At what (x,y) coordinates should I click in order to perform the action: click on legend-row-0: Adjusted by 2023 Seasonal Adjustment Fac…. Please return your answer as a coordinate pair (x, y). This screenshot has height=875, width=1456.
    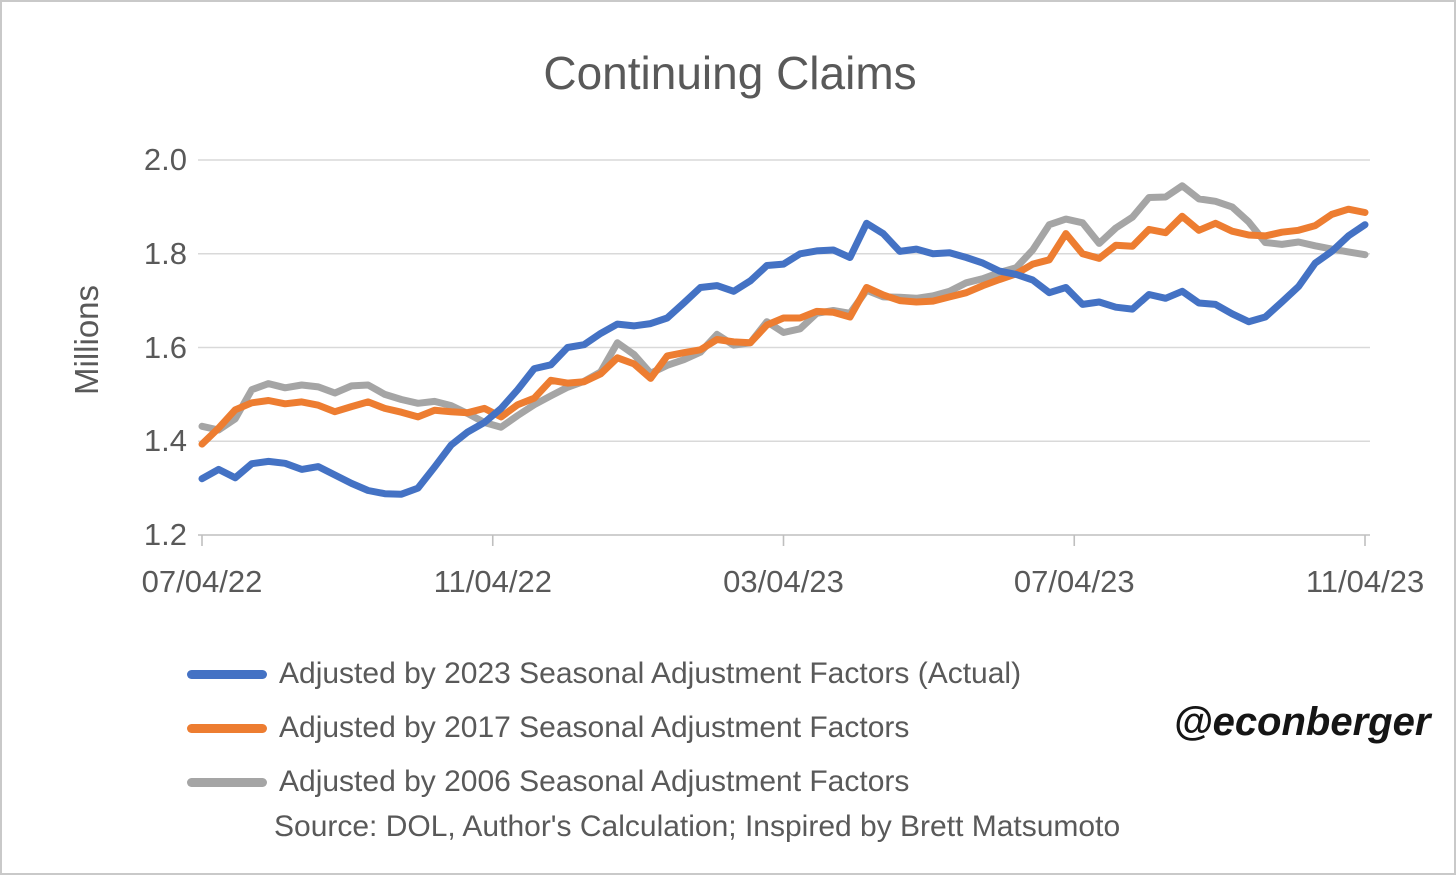
    Looking at the image, I should click on (604, 674).